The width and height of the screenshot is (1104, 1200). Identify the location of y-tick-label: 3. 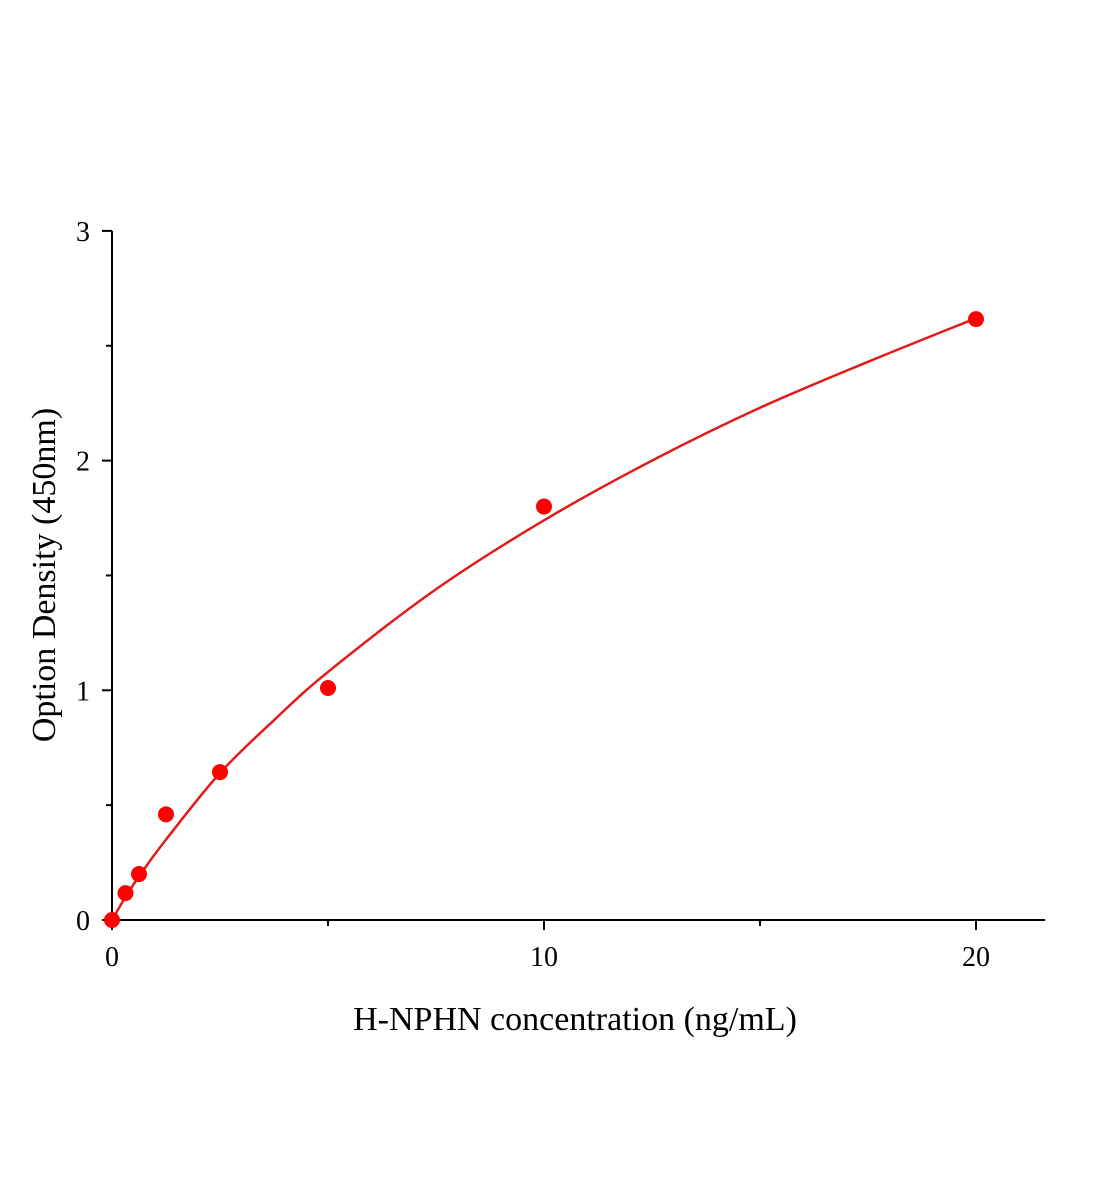
(83, 232).